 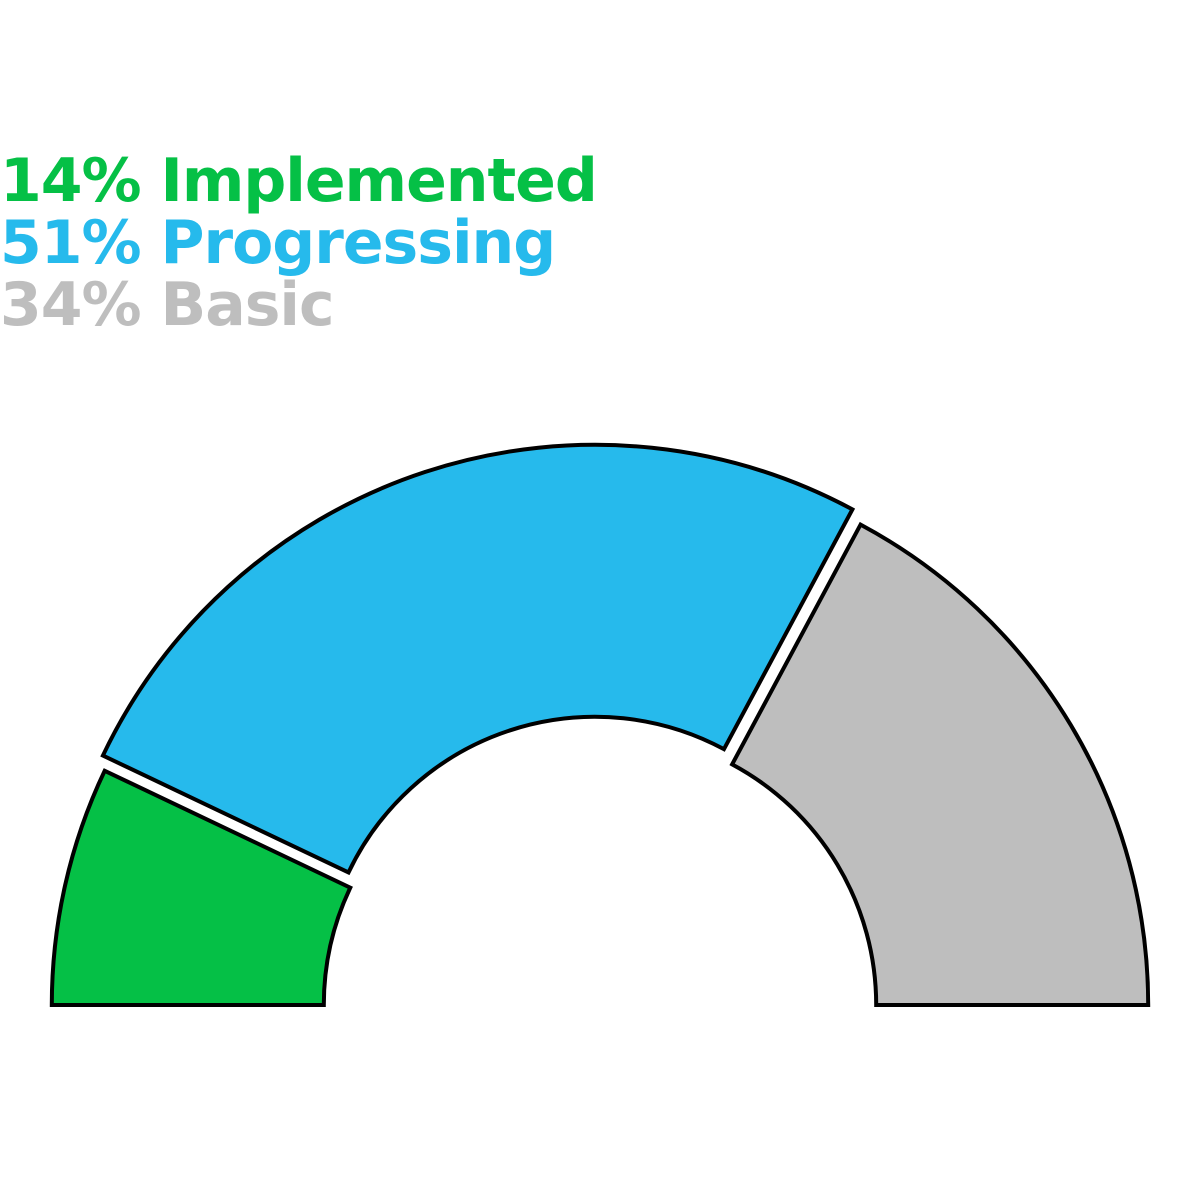 What do you see at coordinates (940, 764) in the screenshot?
I see `gauge-segment-basic` at bounding box center [940, 764].